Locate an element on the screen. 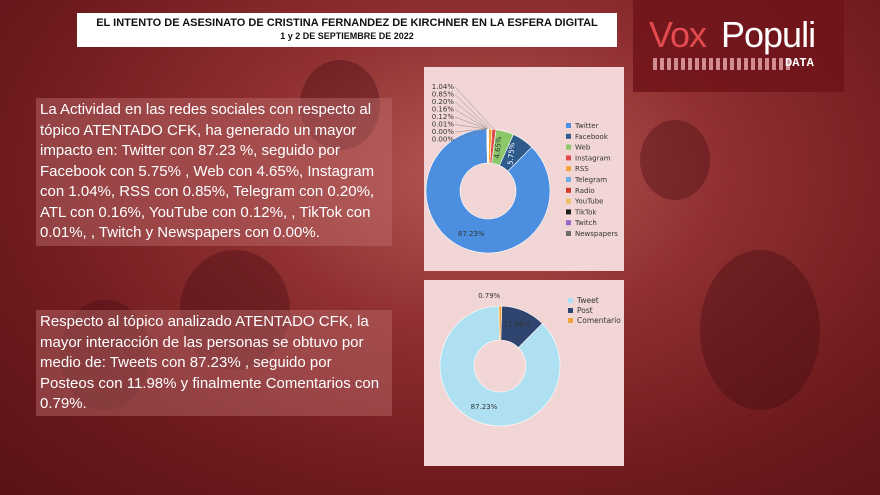 This screenshot has width=880, height=495. legend-swatch-facebook is located at coordinates (568, 136).